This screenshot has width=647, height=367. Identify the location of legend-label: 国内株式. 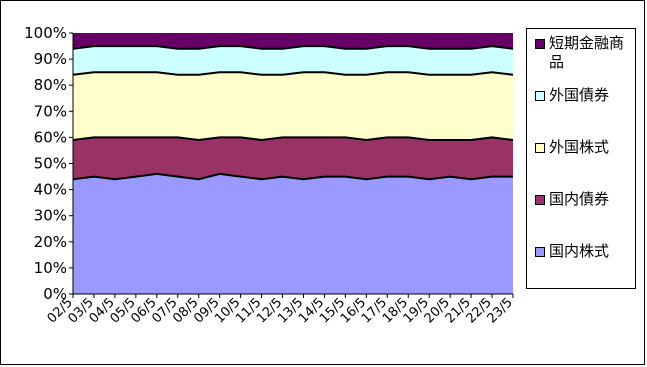
(579, 251).